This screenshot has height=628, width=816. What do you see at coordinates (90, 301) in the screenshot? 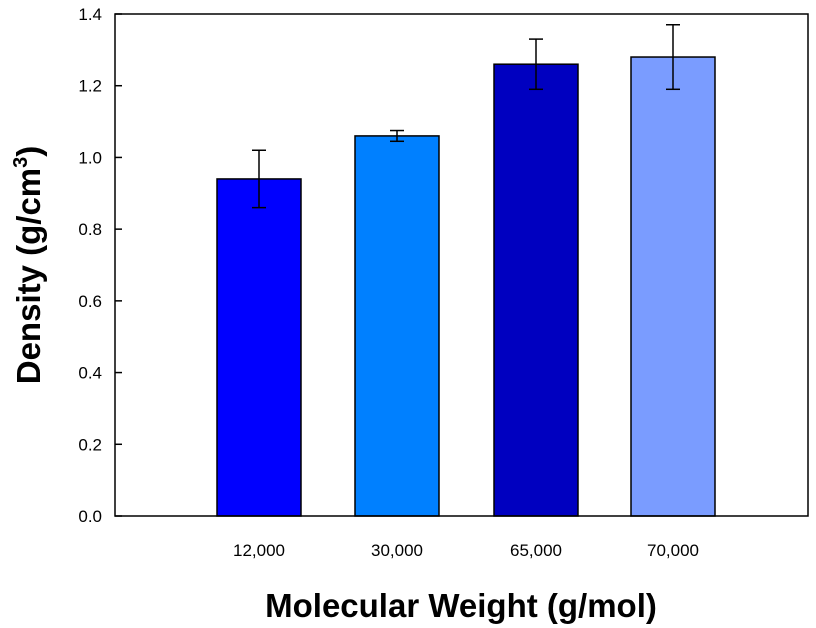
I see `y-tick-label: 0.6` at bounding box center [90, 301].